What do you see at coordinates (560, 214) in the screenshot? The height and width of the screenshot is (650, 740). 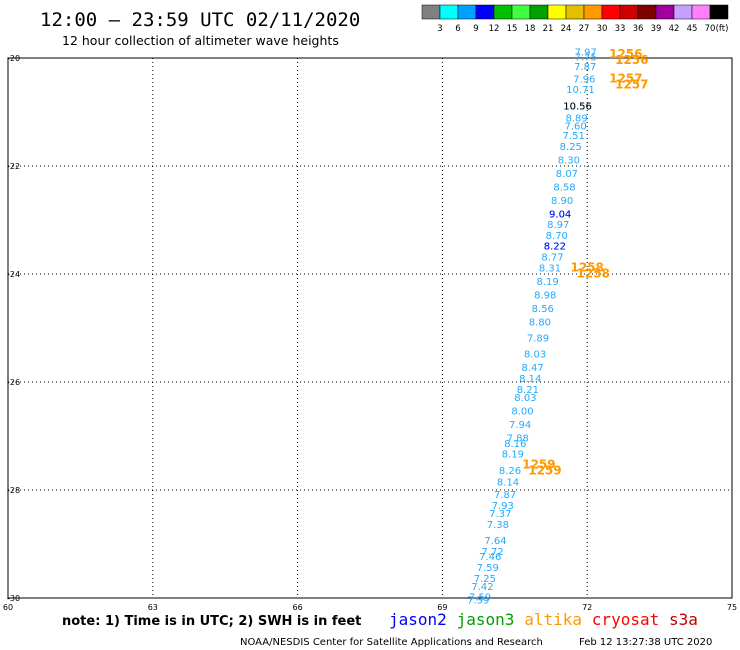 I see `wave-height-label: 9.04` at bounding box center [560, 214].